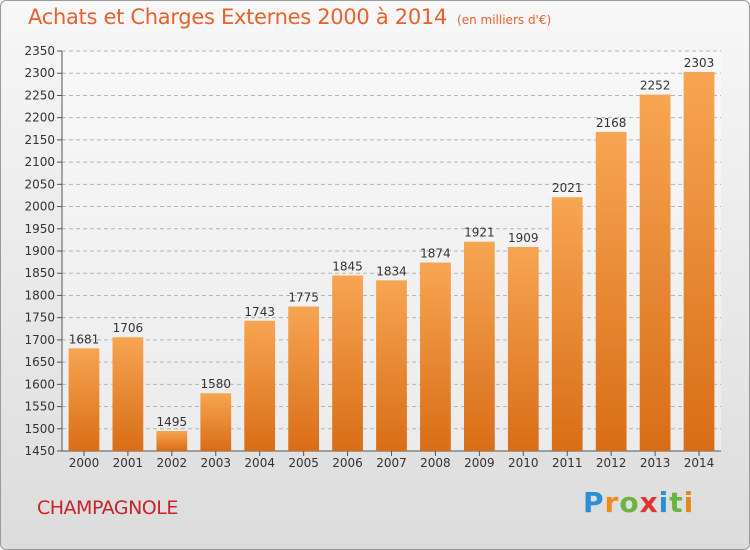 Image resolution: width=750 pixels, height=550 pixels. What do you see at coordinates (649, 502) in the screenshot?
I see `logo-letter: x` at bounding box center [649, 502].